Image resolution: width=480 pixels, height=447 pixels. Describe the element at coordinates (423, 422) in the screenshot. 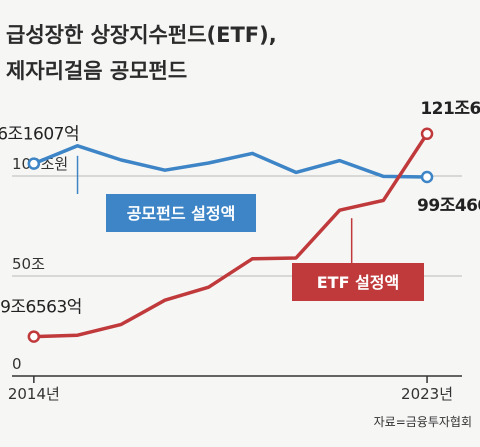

I see `source-note: 자료=금융투자협회` at that location.